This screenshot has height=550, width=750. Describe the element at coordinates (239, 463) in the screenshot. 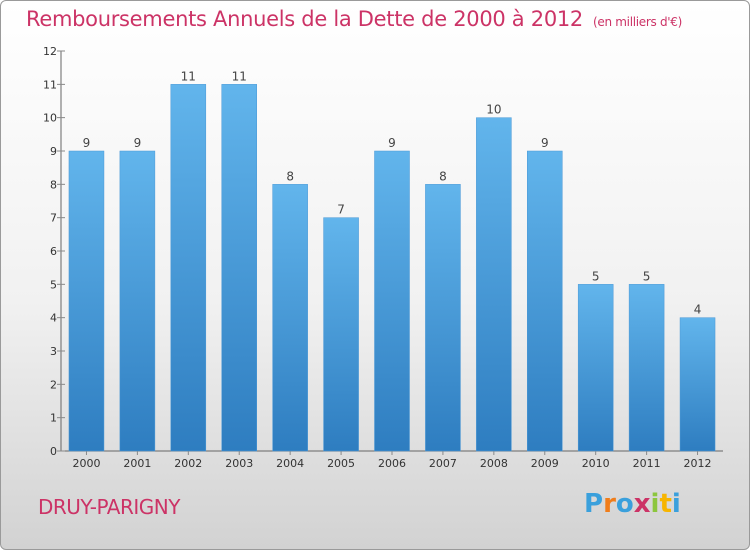

I see `x-tick-label: 2003` at that location.